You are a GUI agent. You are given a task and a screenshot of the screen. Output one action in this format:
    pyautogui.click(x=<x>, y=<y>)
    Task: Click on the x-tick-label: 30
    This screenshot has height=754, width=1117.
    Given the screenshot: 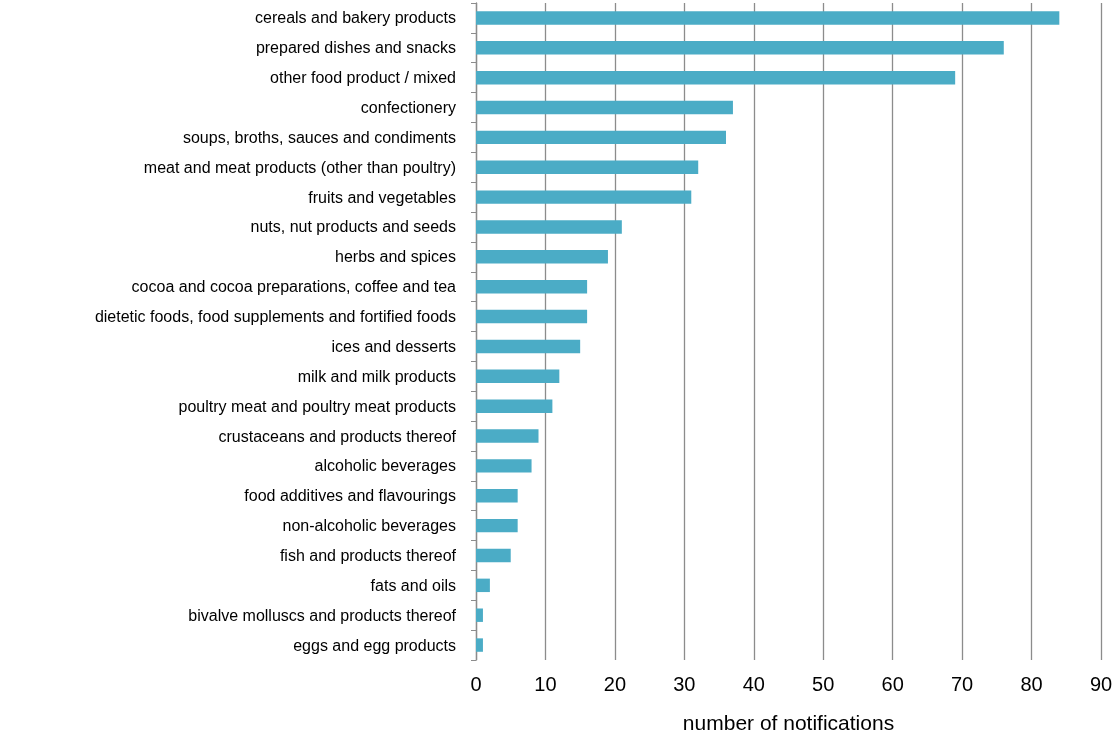 What is the action you would take?
    pyautogui.click(x=684, y=684)
    